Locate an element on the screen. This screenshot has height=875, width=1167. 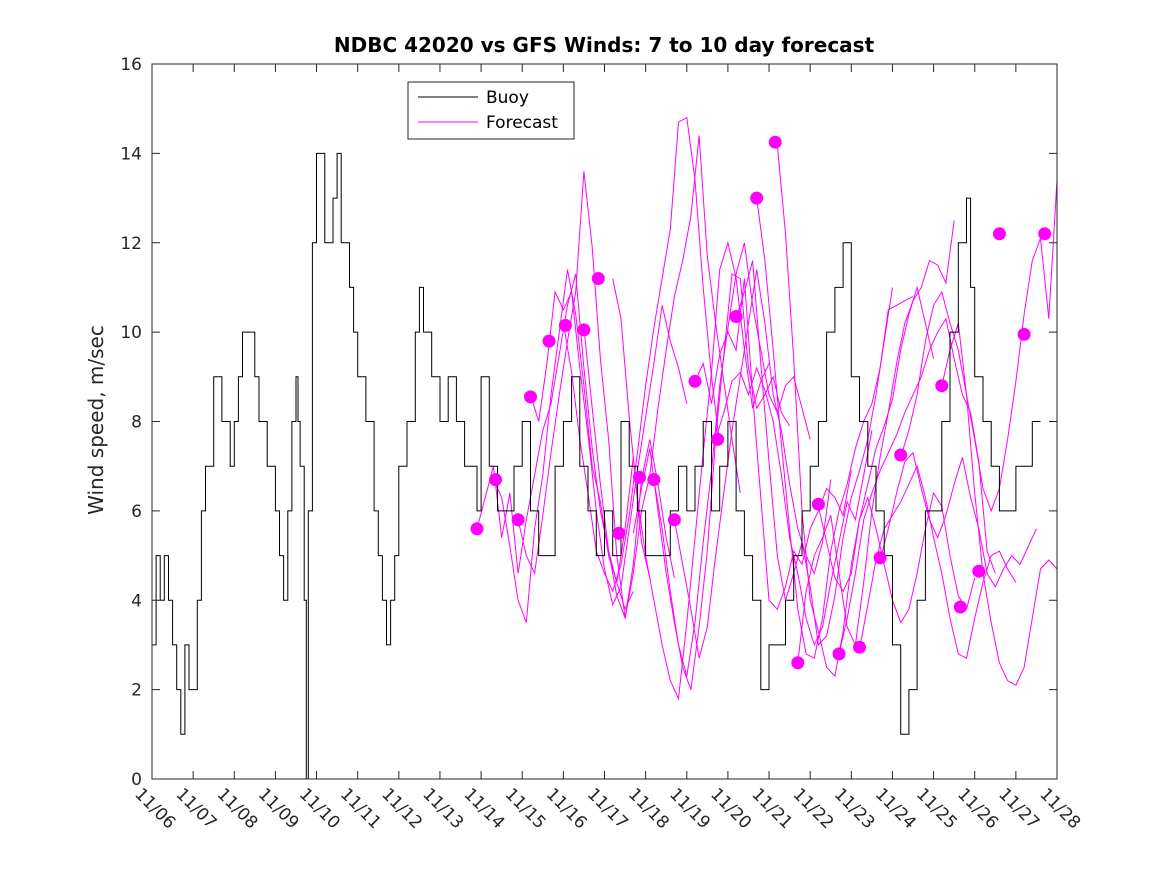
y-tick-label: 0 is located at coordinates (136, 780).